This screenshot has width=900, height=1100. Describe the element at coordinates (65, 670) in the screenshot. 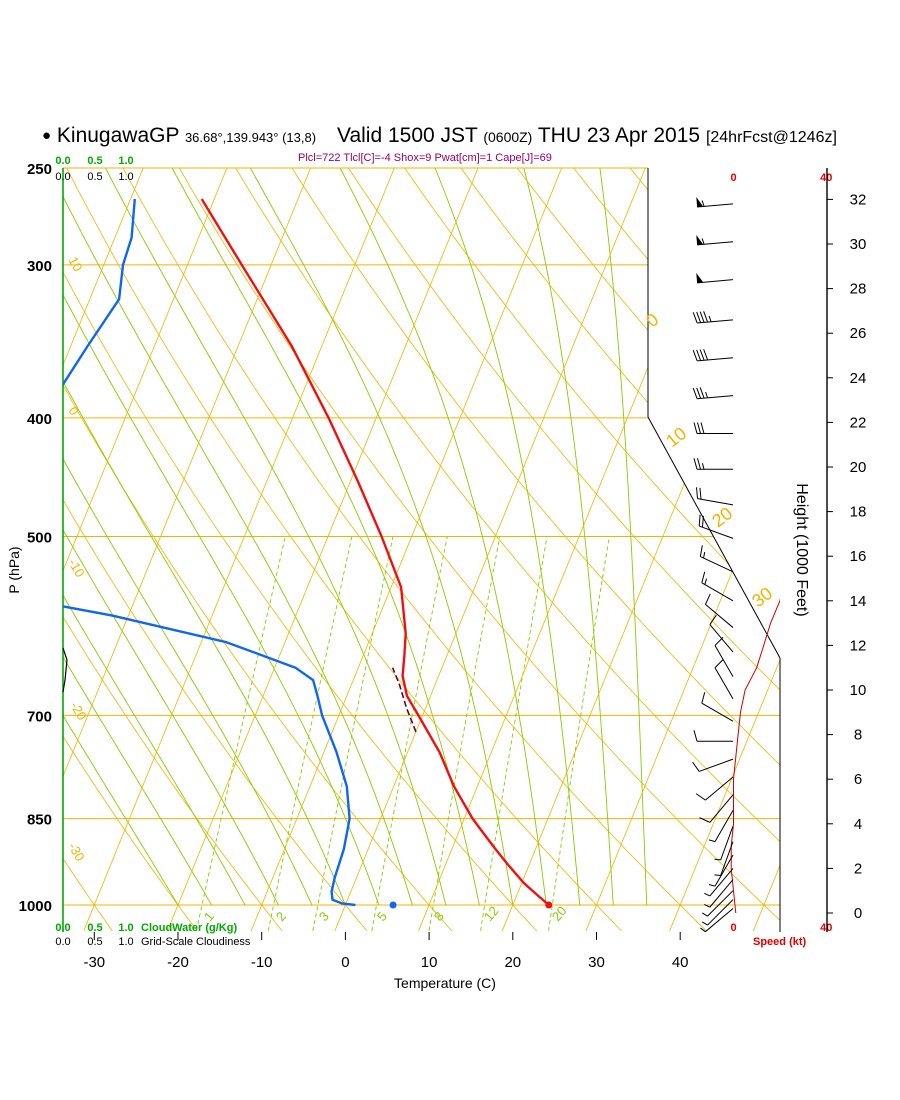

I see `cloudiness-trace` at that location.